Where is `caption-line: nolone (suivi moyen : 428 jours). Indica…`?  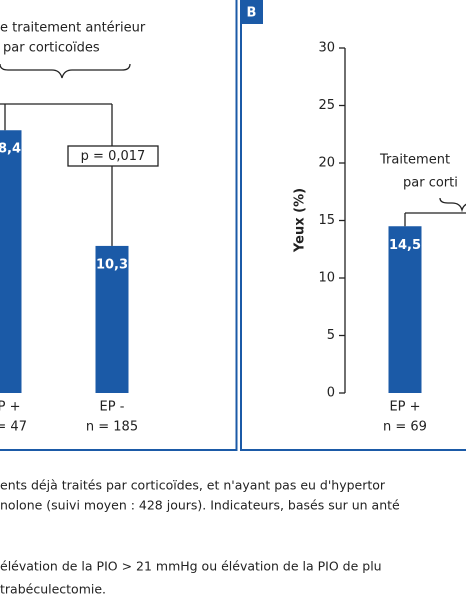
caption-line: nolone (suivi moyen : 428 jours). Indica… is located at coordinates (200, 505).